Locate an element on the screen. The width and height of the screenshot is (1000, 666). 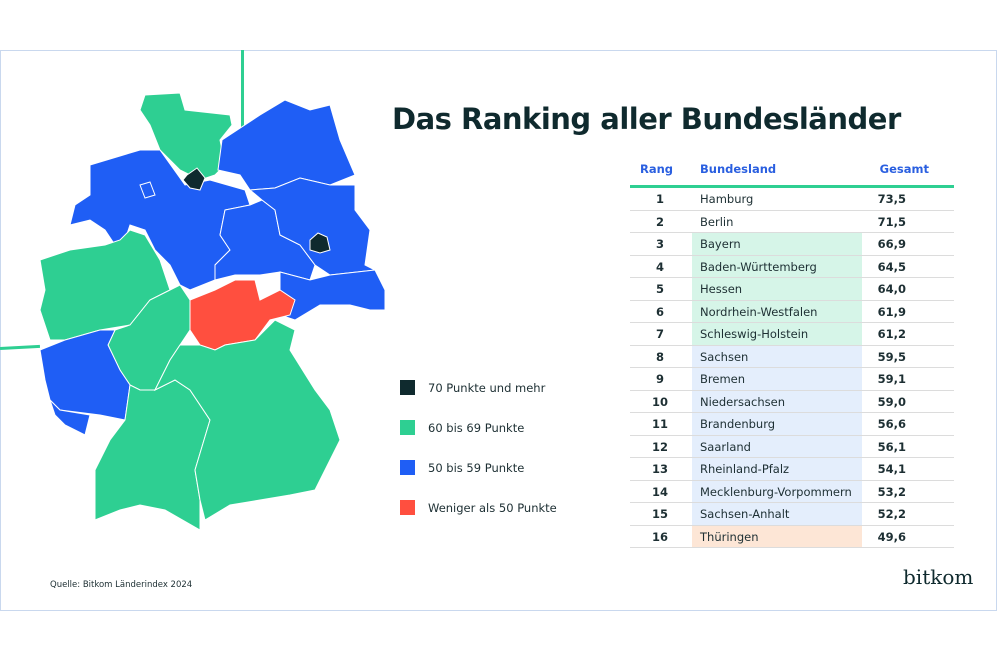
map-state-hamburg is located at coordinates (194, 179).